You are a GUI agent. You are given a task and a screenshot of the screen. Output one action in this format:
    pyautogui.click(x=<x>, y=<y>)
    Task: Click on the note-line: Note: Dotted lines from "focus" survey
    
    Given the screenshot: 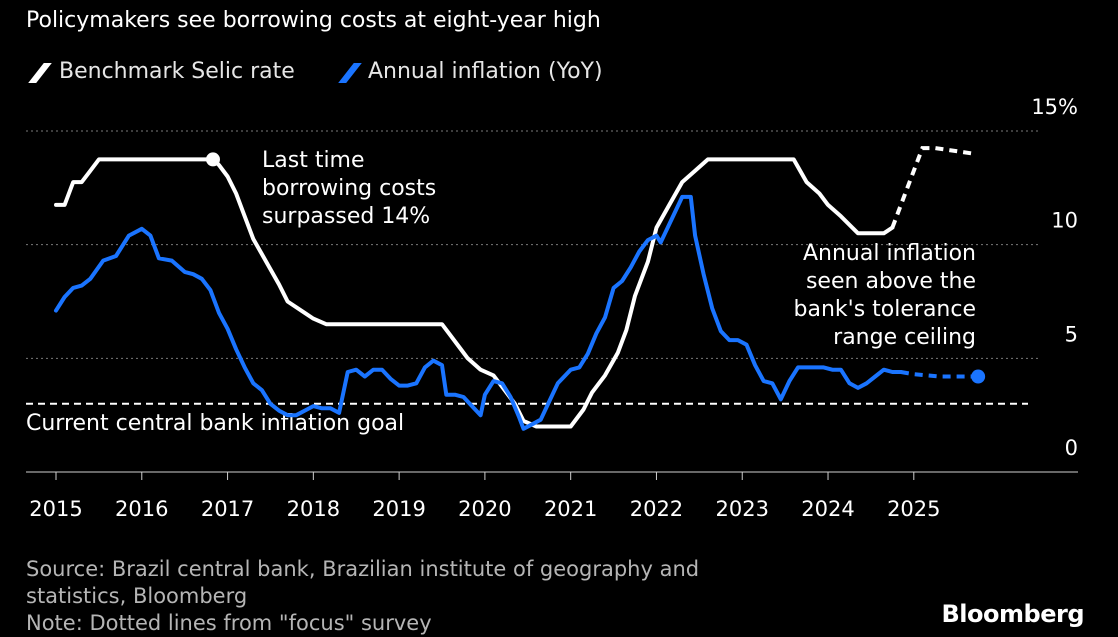 What is the action you would take?
    pyautogui.click(x=229, y=623)
    